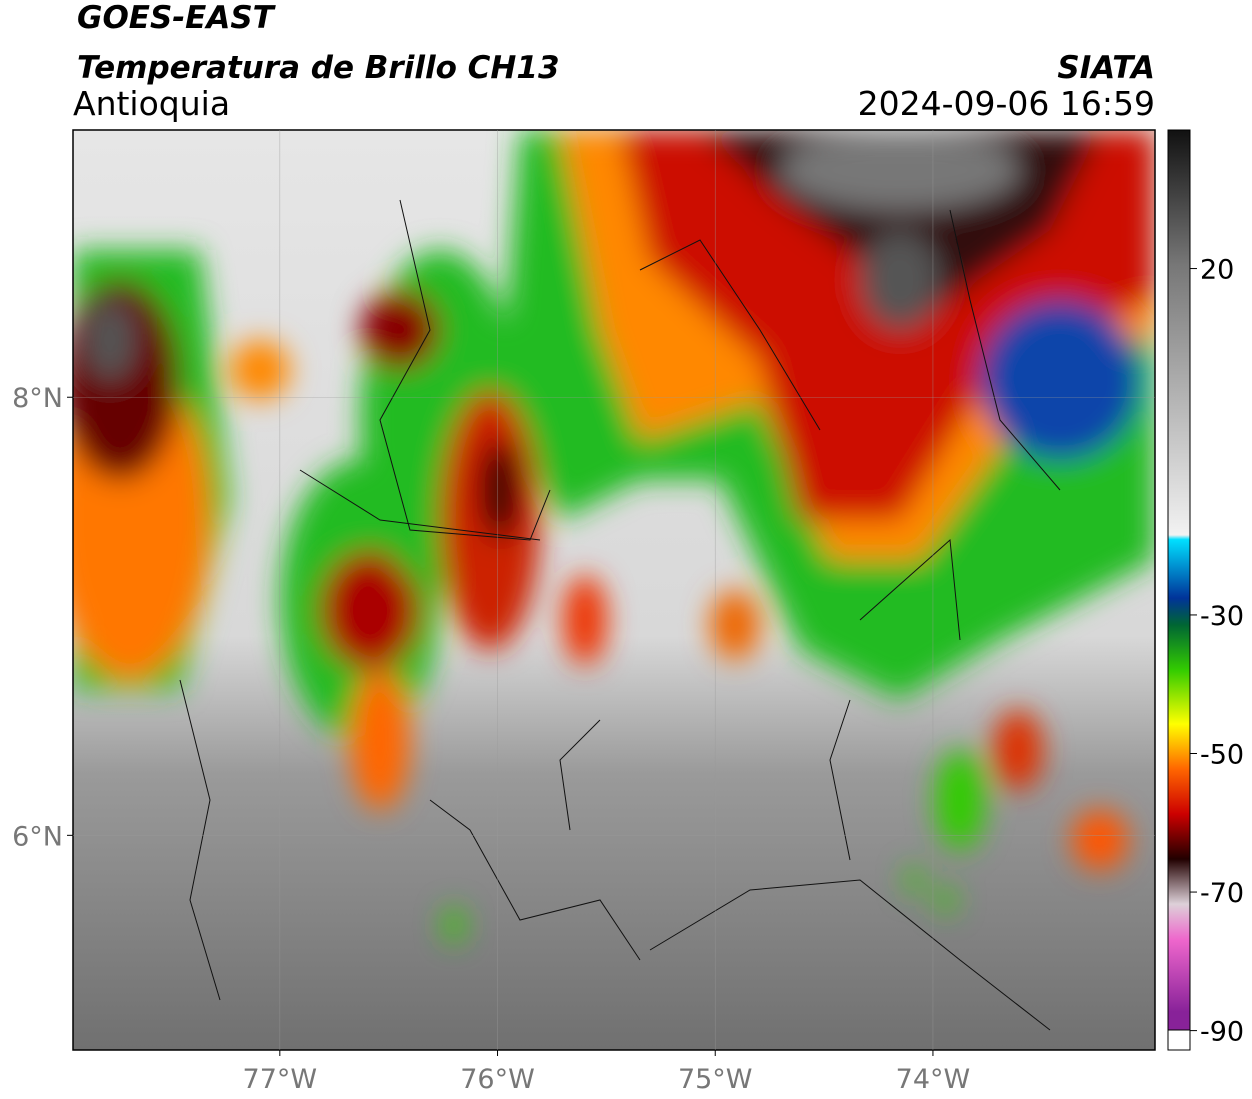 This screenshot has width=1252, height=1099. I want to click on colorbar-extension, so click(1179, 1040).